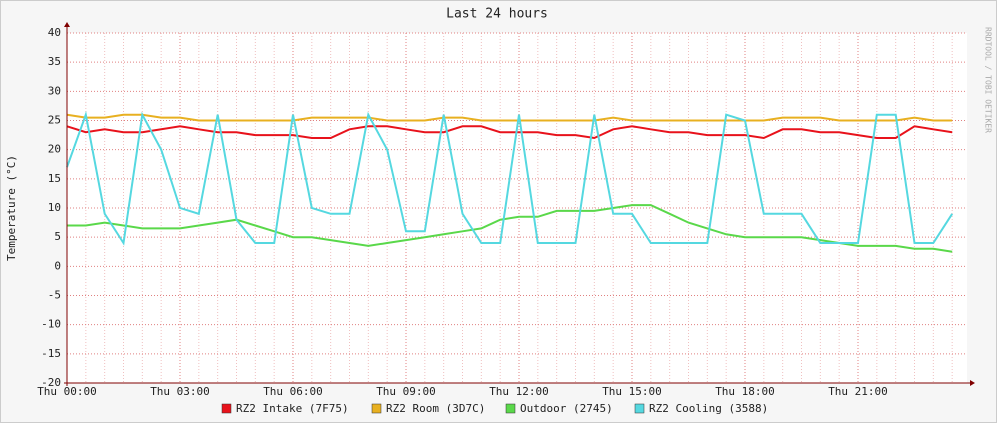 This screenshot has height=423, width=997. What do you see at coordinates (972, 383) in the screenshot?
I see `x-axis-arrow` at bounding box center [972, 383].